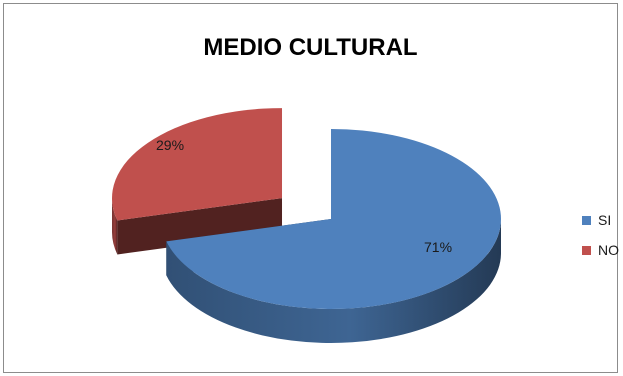 The width and height of the screenshot is (623, 376). What do you see at coordinates (170, 145) in the screenshot?
I see `data-label-no: 29%` at bounding box center [170, 145].